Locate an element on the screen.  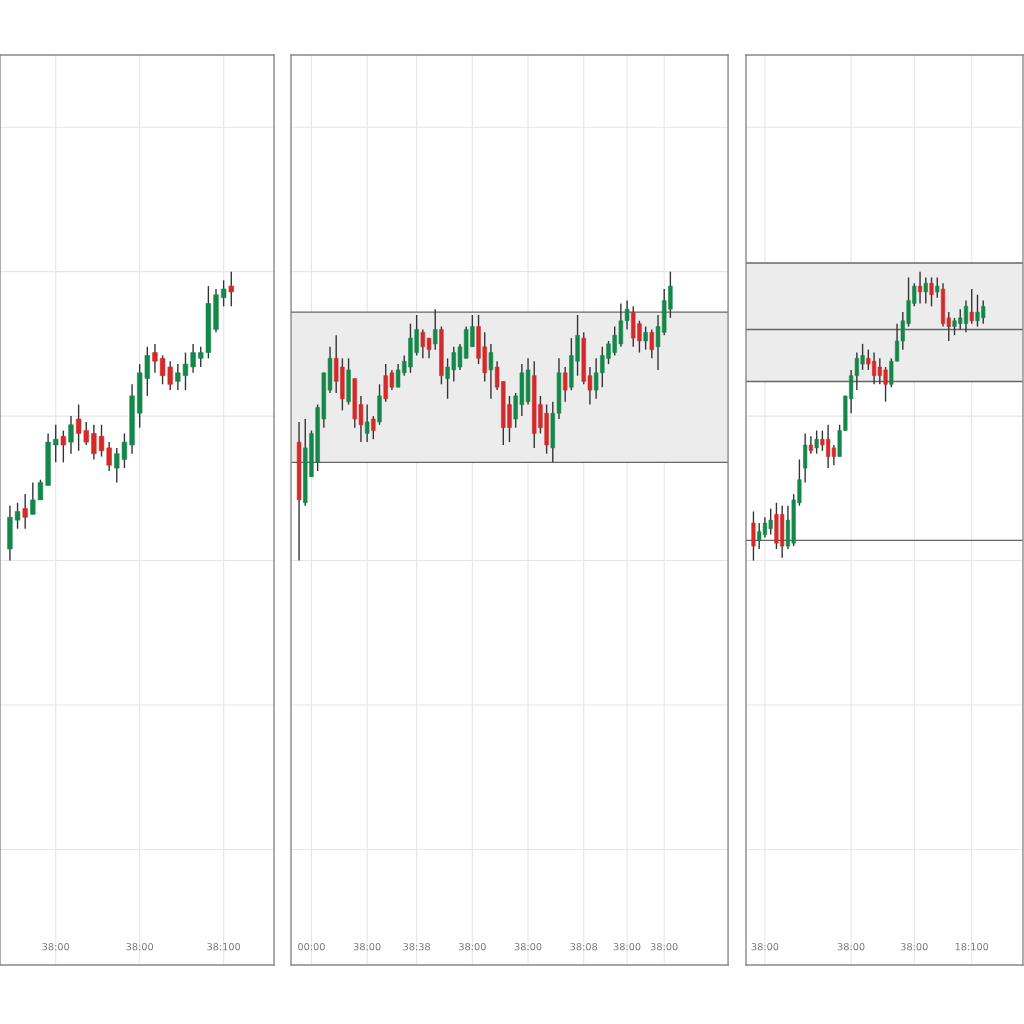
x-tick-label: 38:08 is located at coordinates (584, 946).